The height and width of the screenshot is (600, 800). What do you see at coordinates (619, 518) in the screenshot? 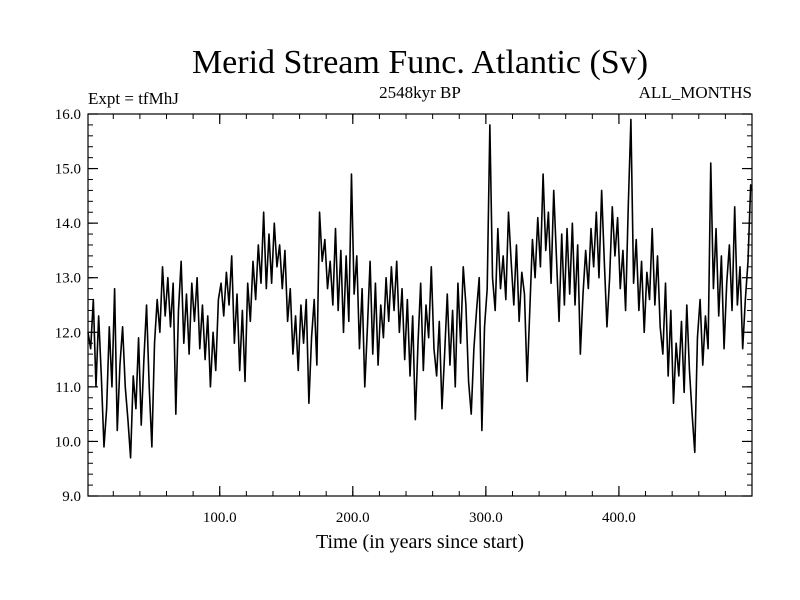
I see `x-tick-label: 400.0` at bounding box center [619, 518].